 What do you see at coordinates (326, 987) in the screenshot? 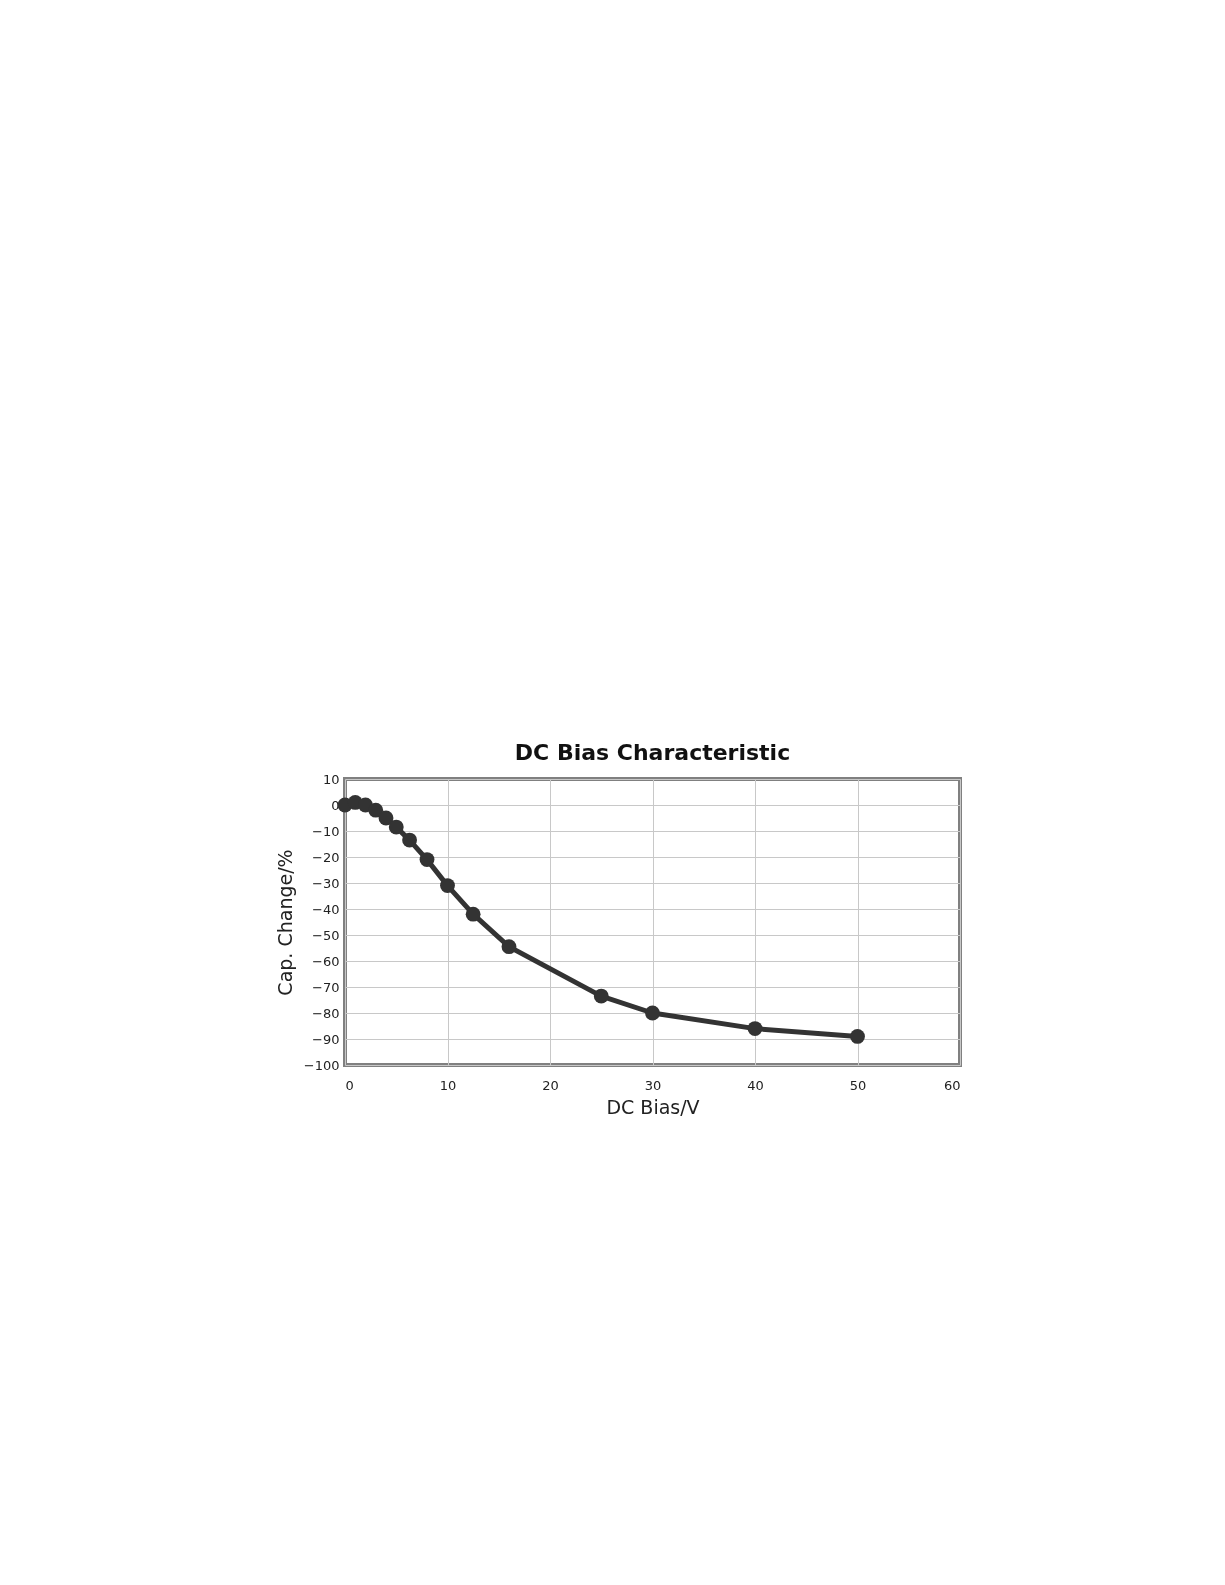
I see `y-tick-label: −70` at bounding box center [326, 987].